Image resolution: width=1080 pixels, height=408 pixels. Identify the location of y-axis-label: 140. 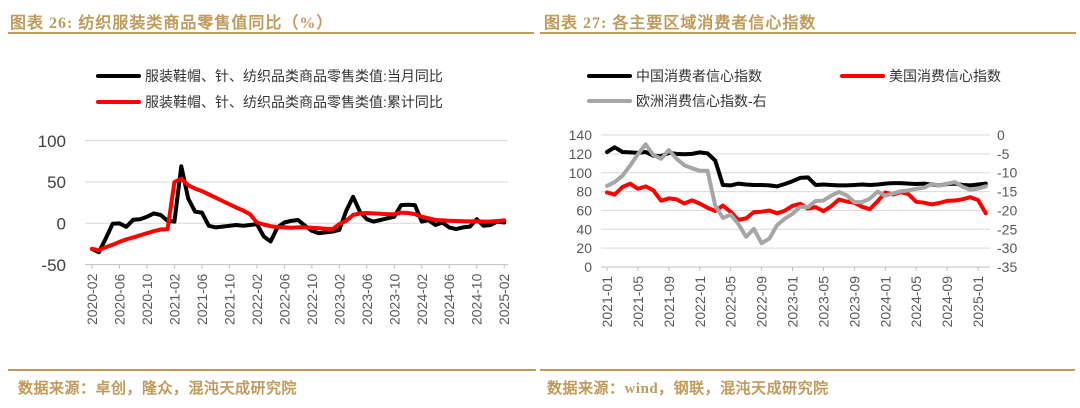
(581, 135).